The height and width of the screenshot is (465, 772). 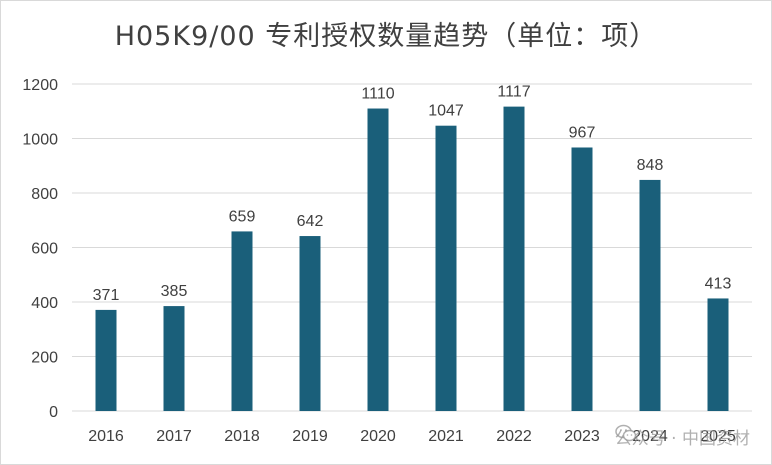 What do you see at coordinates (44, 303) in the screenshot?
I see `y-tick-label: 400` at bounding box center [44, 303].